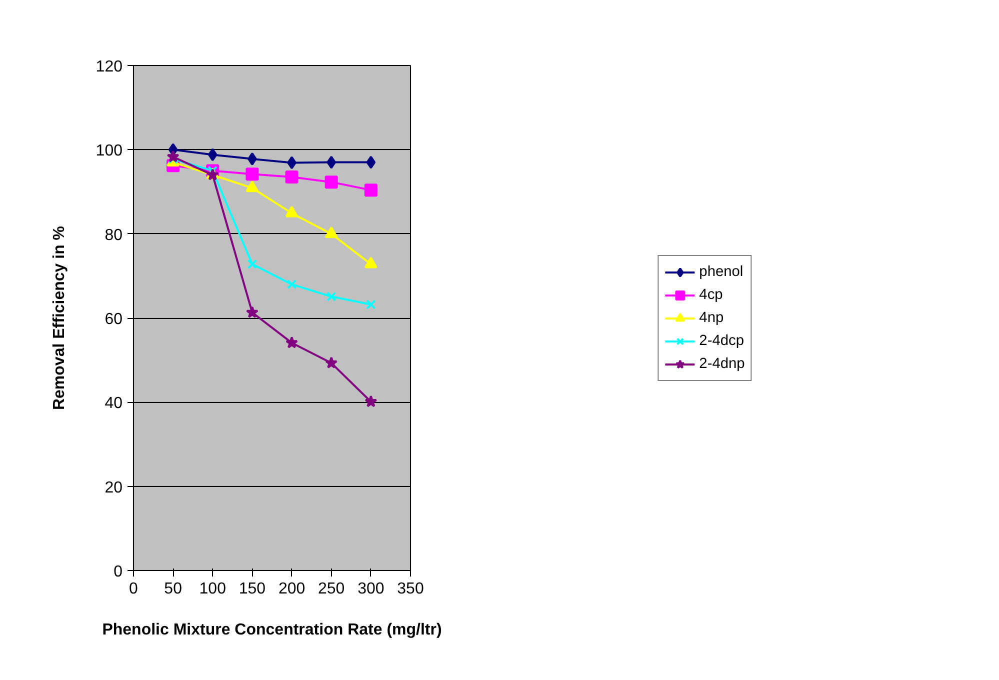 The height and width of the screenshot is (680, 999). Describe the element at coordinates (722, 364) in the screenshot. I see `legend-label: 2-4dnp` at that location.